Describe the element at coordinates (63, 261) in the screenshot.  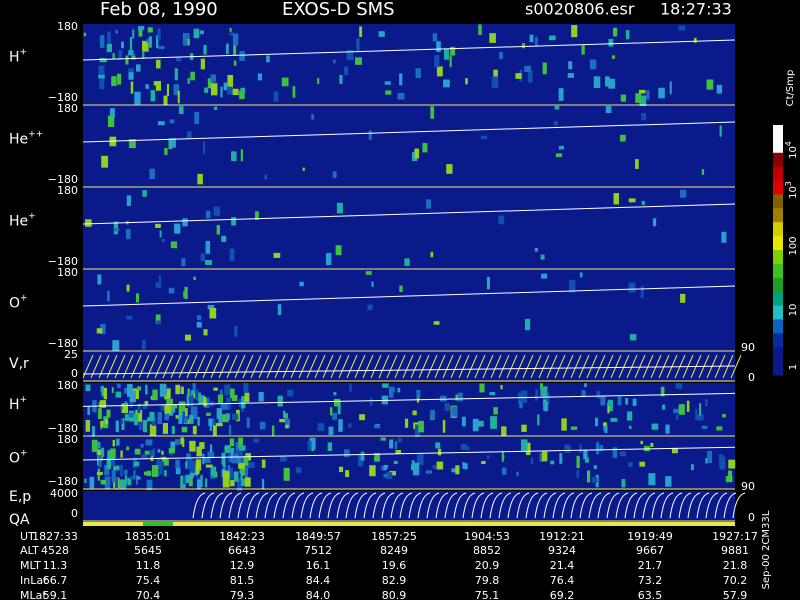
I see `axis-bottom: −180` at that location.